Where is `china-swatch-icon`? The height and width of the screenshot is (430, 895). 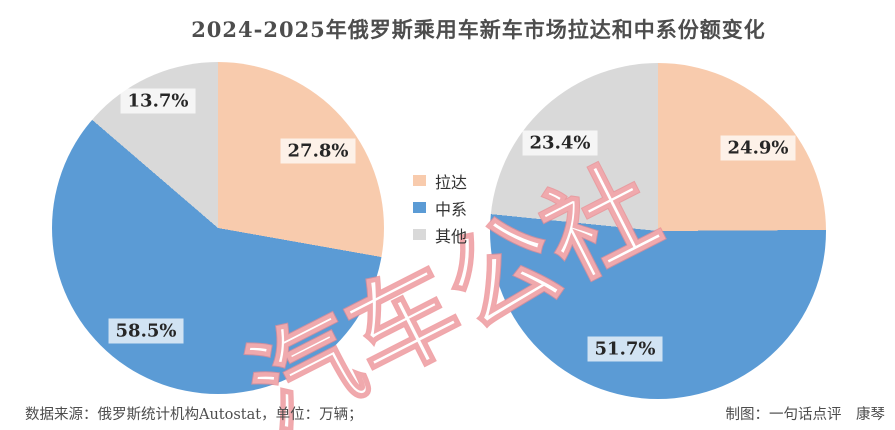 china-swatch-icon is located at coordinates (419, 207).